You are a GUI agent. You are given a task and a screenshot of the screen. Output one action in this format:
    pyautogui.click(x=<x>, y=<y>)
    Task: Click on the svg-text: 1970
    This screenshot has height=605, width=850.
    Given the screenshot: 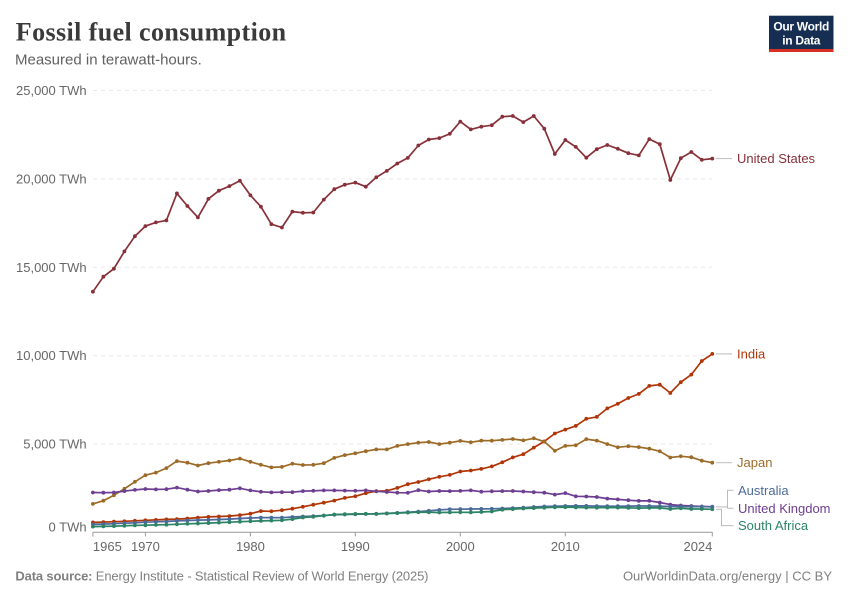 What is the action you would take?
    pyautogui.click(x=145, y=546)
    